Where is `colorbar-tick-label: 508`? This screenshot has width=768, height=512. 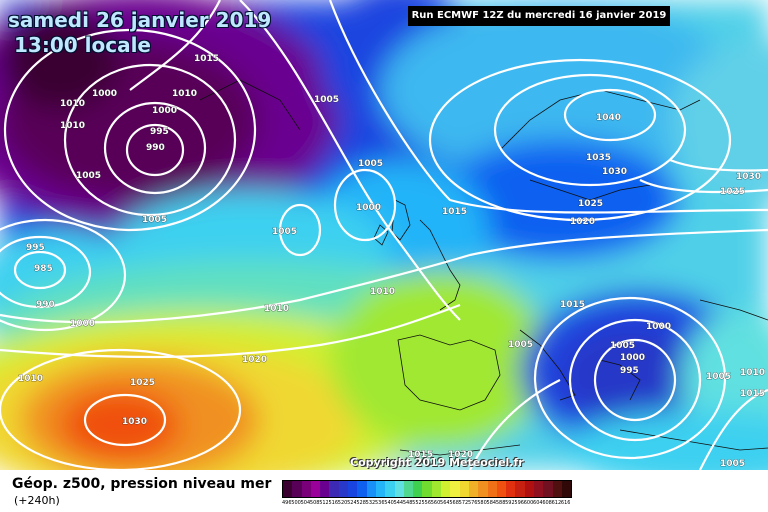 colorbar-tick-label: 508 is located at coordinates (314, 503).